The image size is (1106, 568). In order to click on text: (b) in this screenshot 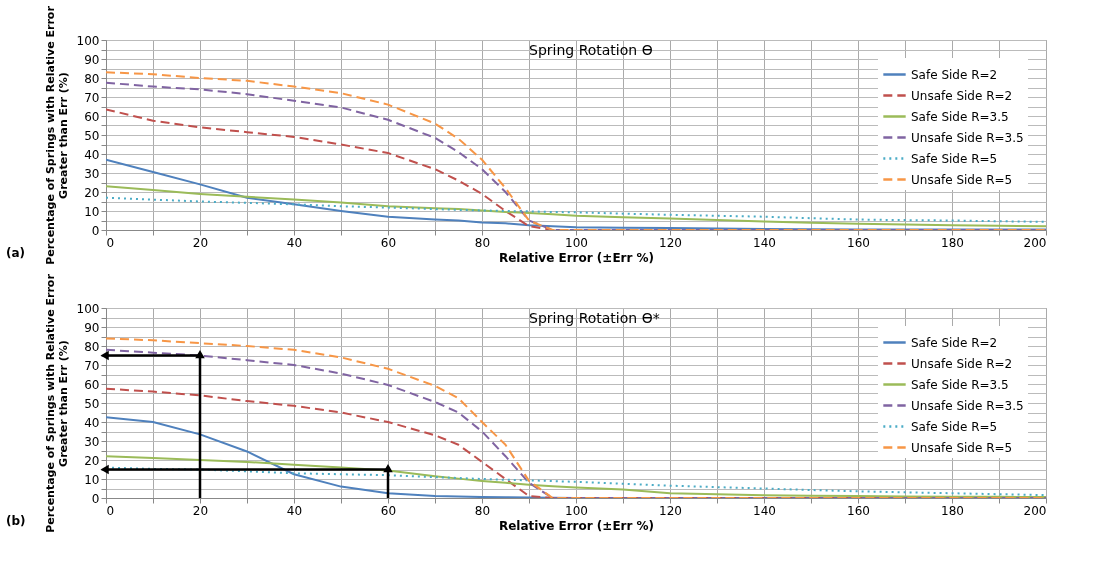, I will do `click(16, 521)`.